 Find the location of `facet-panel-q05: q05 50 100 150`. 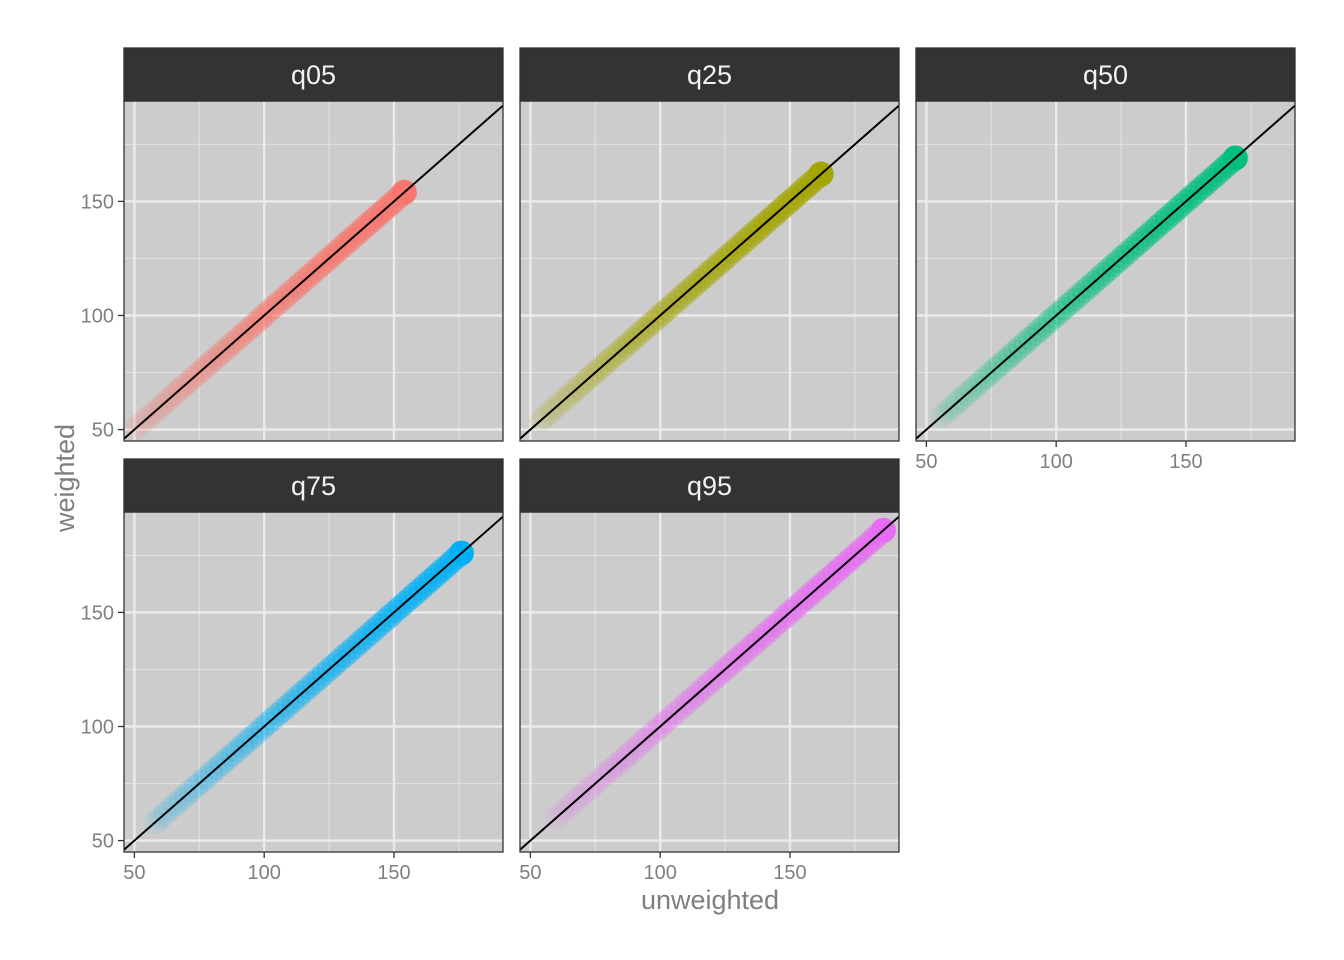

facet-panel-q05: q05 50 100 150 is located at coordinates (292, 244).